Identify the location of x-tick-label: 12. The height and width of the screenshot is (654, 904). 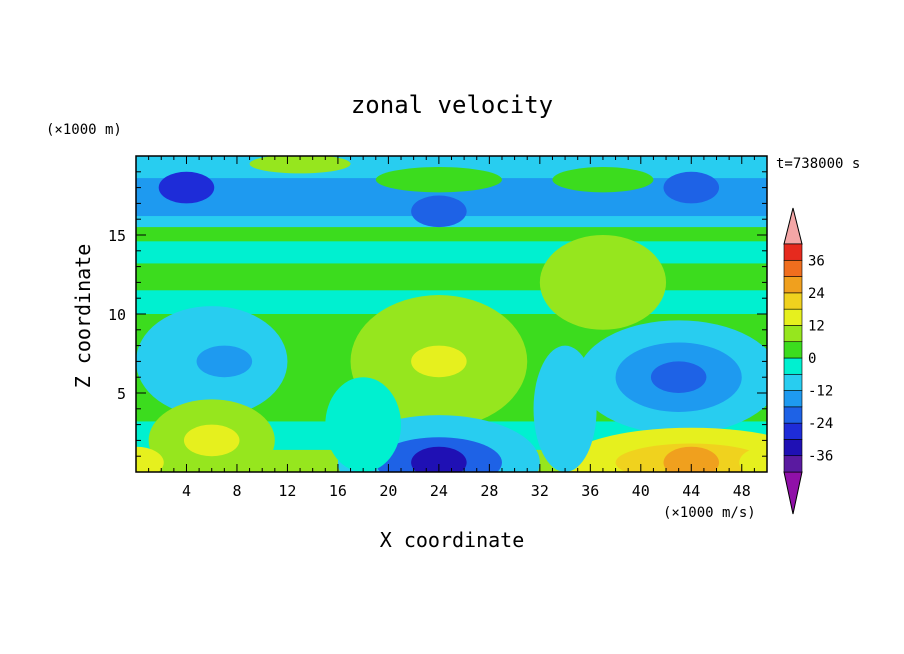
(287, 491).